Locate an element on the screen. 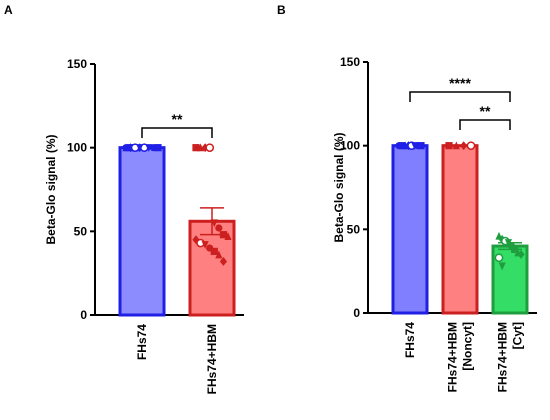 The image size is (550, 420). x-category-label: [Cyt] is located at coordinates (518, 335).